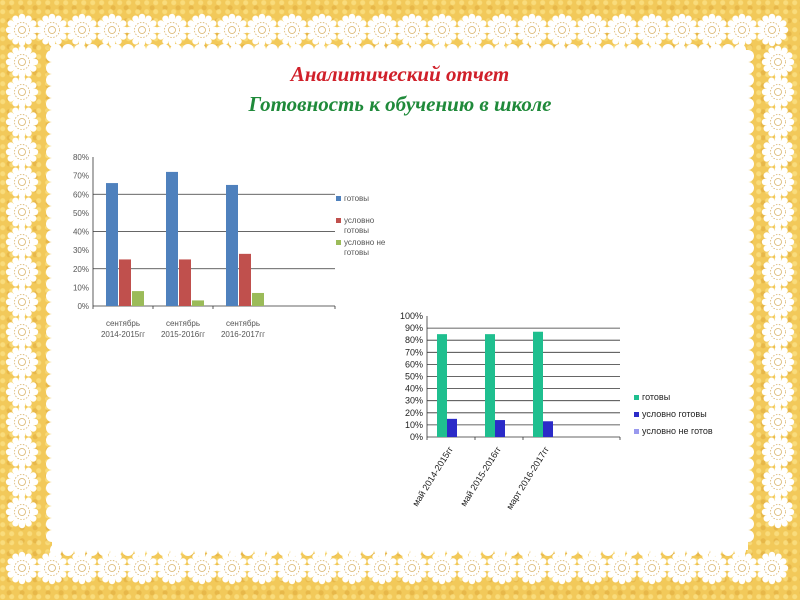 The width and height of the screenshot is (800, 600). What do you see at coordinates (432, 476) in the screenshot?
I see `chart2-category-label: май 2014-2015гг` at bounding box center [432, 476].